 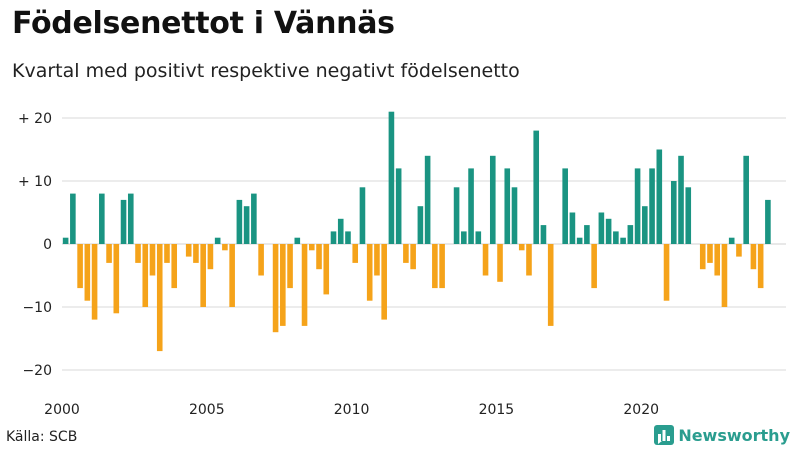 I want to click on x-axis-ticks: 2000 2005 2010 2015 2020, so click(x=351, y=410).